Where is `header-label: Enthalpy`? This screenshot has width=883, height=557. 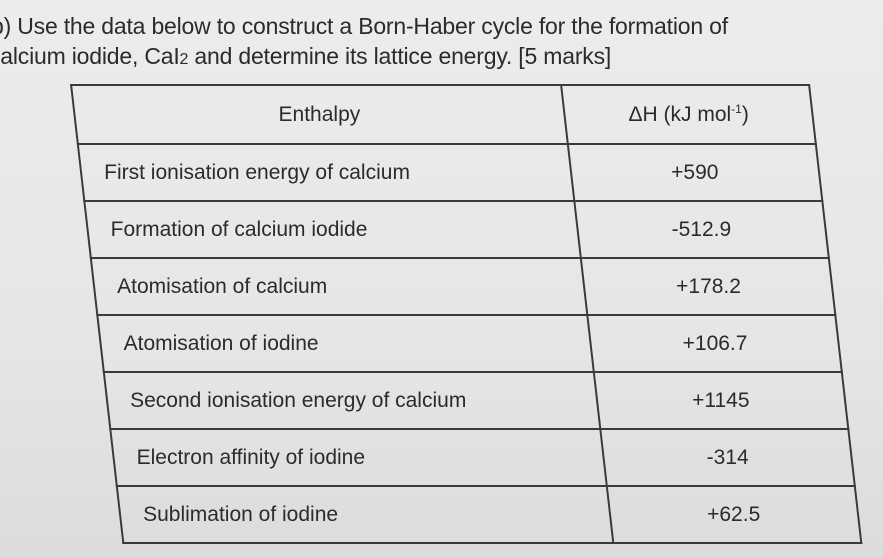 header-label: Enthalpy is located at coordinates (319, 114).